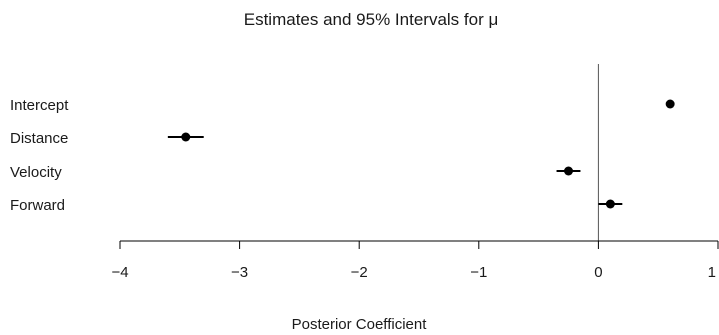  Describe the element at coordinates (239, 272) in the screenshot. I see `x-tick-label: −3` at that location.